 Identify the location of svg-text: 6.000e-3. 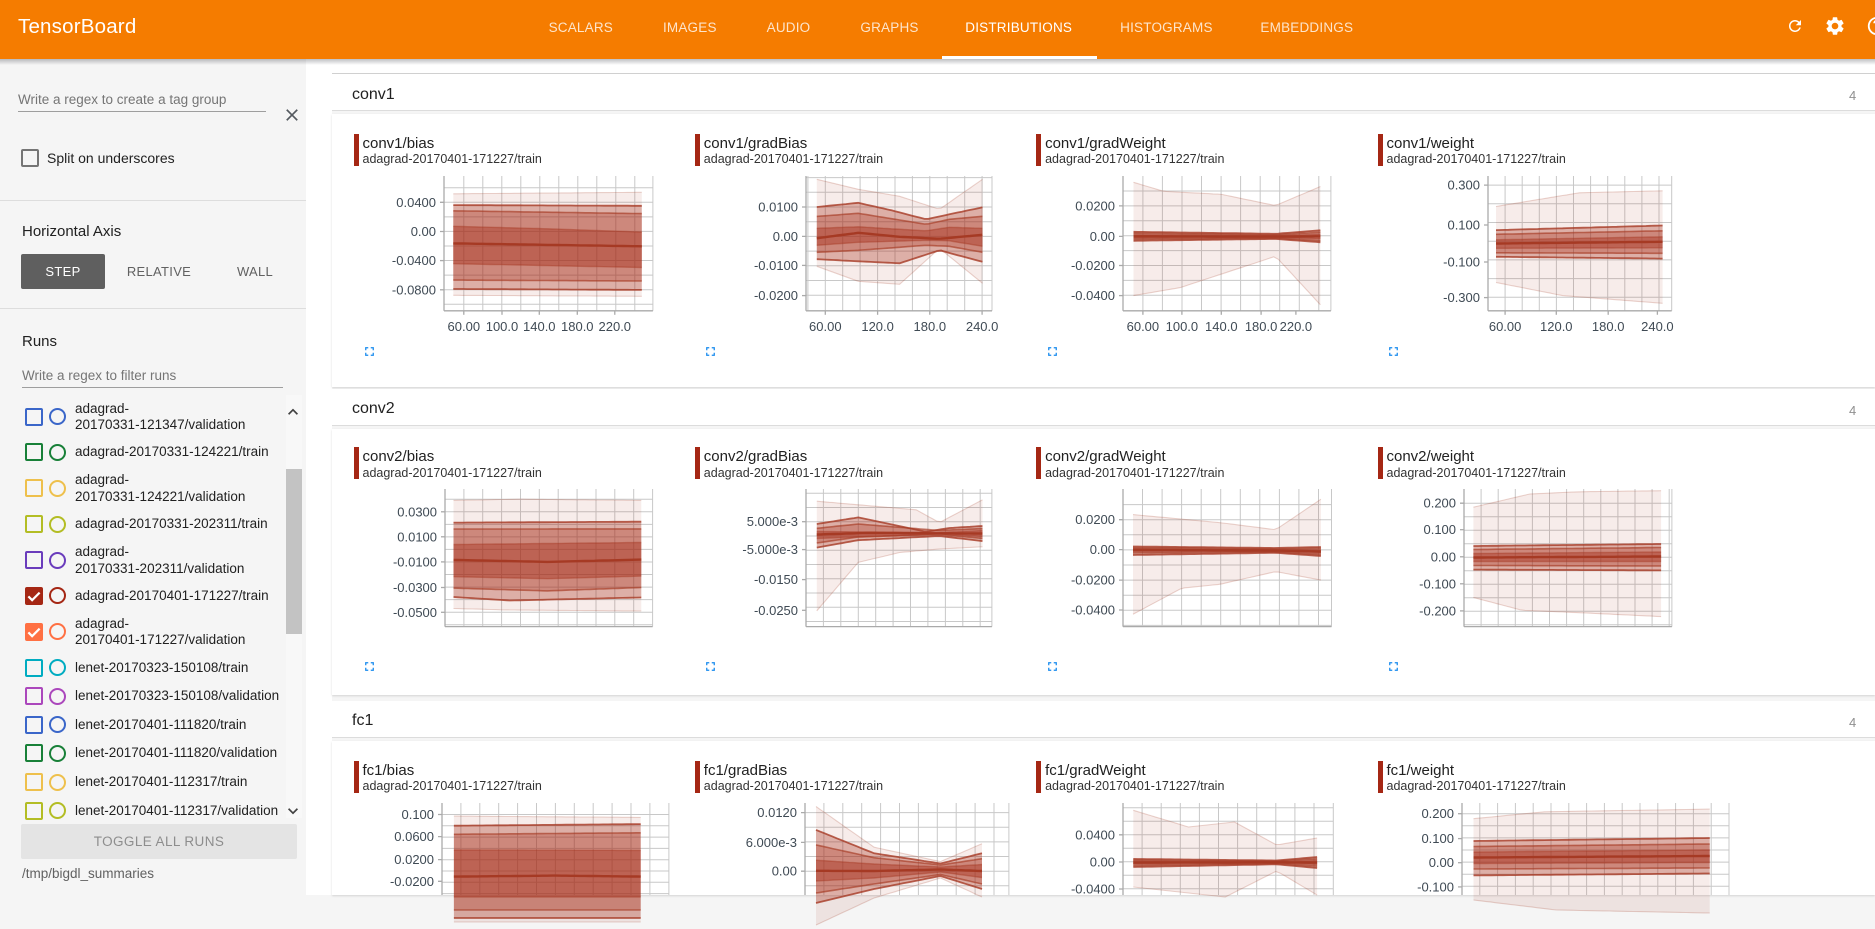
(771, 842).